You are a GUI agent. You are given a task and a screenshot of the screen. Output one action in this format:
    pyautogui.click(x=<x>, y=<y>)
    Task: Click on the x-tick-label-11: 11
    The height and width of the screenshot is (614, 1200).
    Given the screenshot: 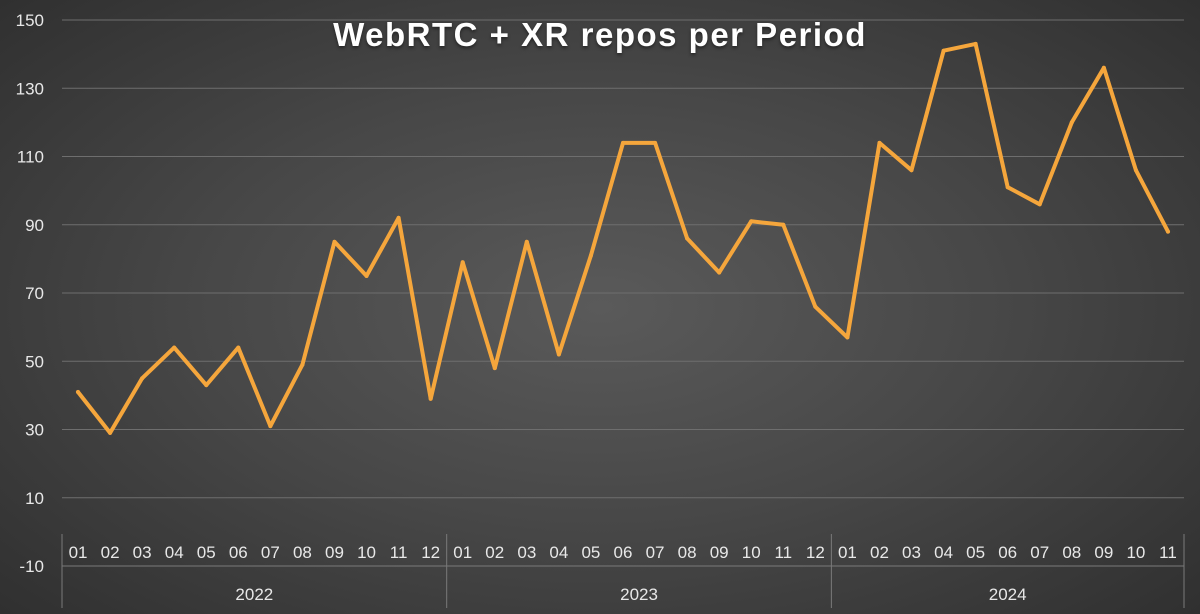 What is the action you would take?
    pyautogui.click(x=399, y=552)
    